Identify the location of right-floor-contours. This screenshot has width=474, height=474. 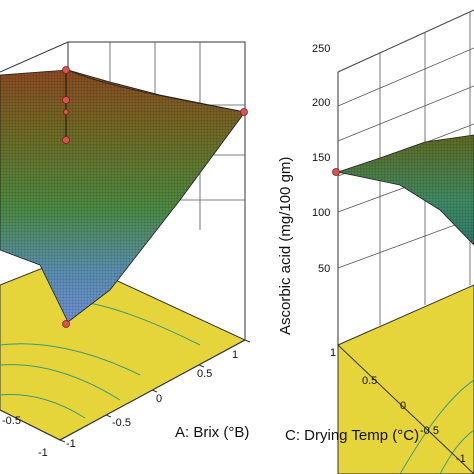
(436, 426).